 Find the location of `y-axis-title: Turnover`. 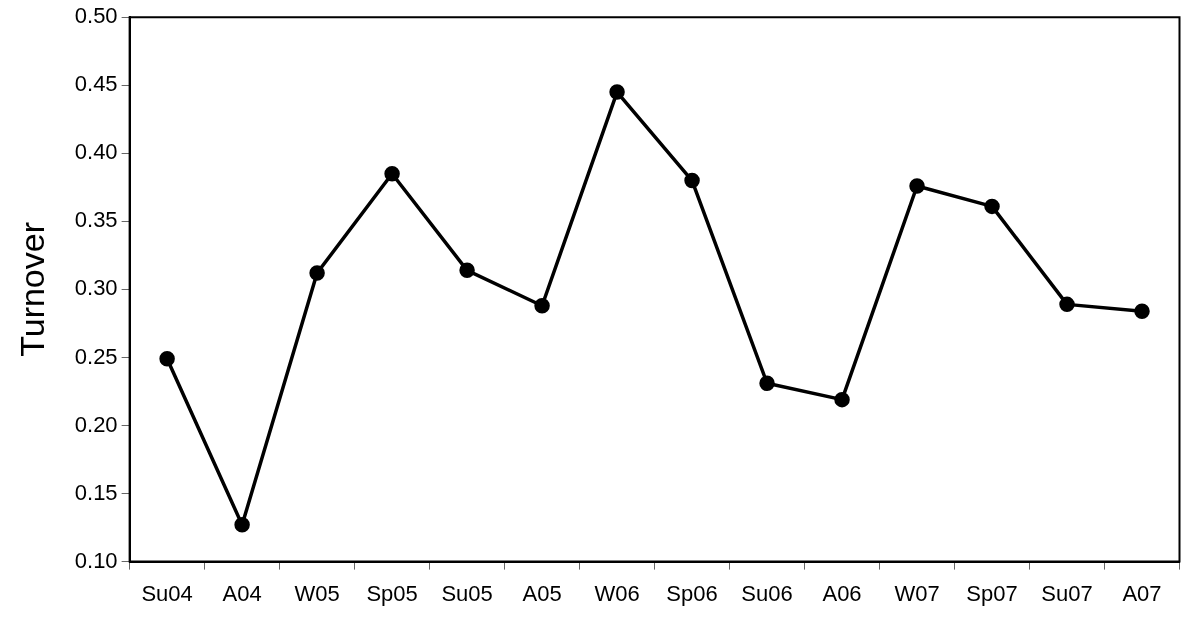

y-axis-title: Turnover is located at coordinates (31, 289).